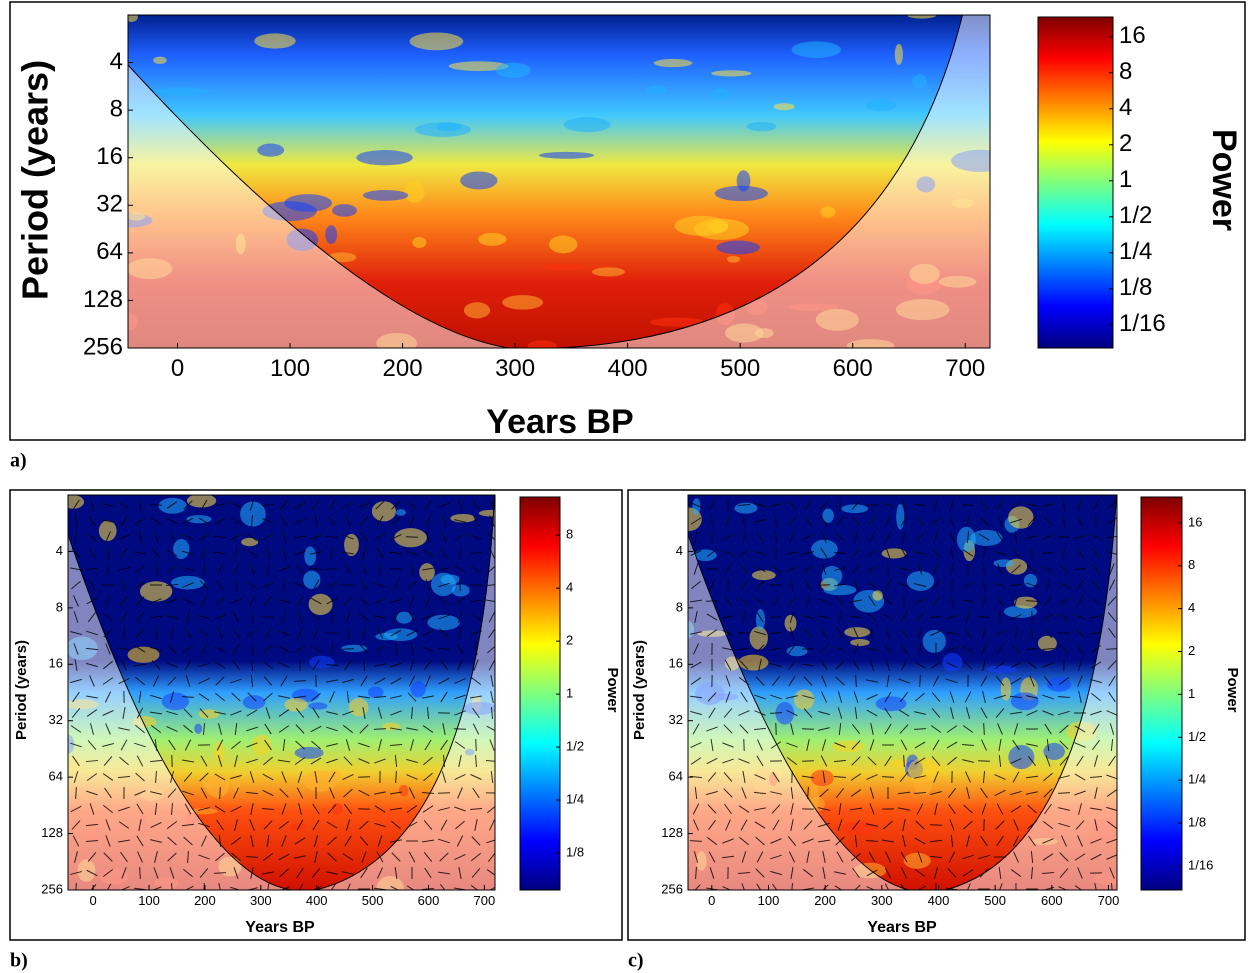  What do you see at coordinates (1075, 182) in the screenshot?
I see `colorbar` at bounding box center [1075, 182].